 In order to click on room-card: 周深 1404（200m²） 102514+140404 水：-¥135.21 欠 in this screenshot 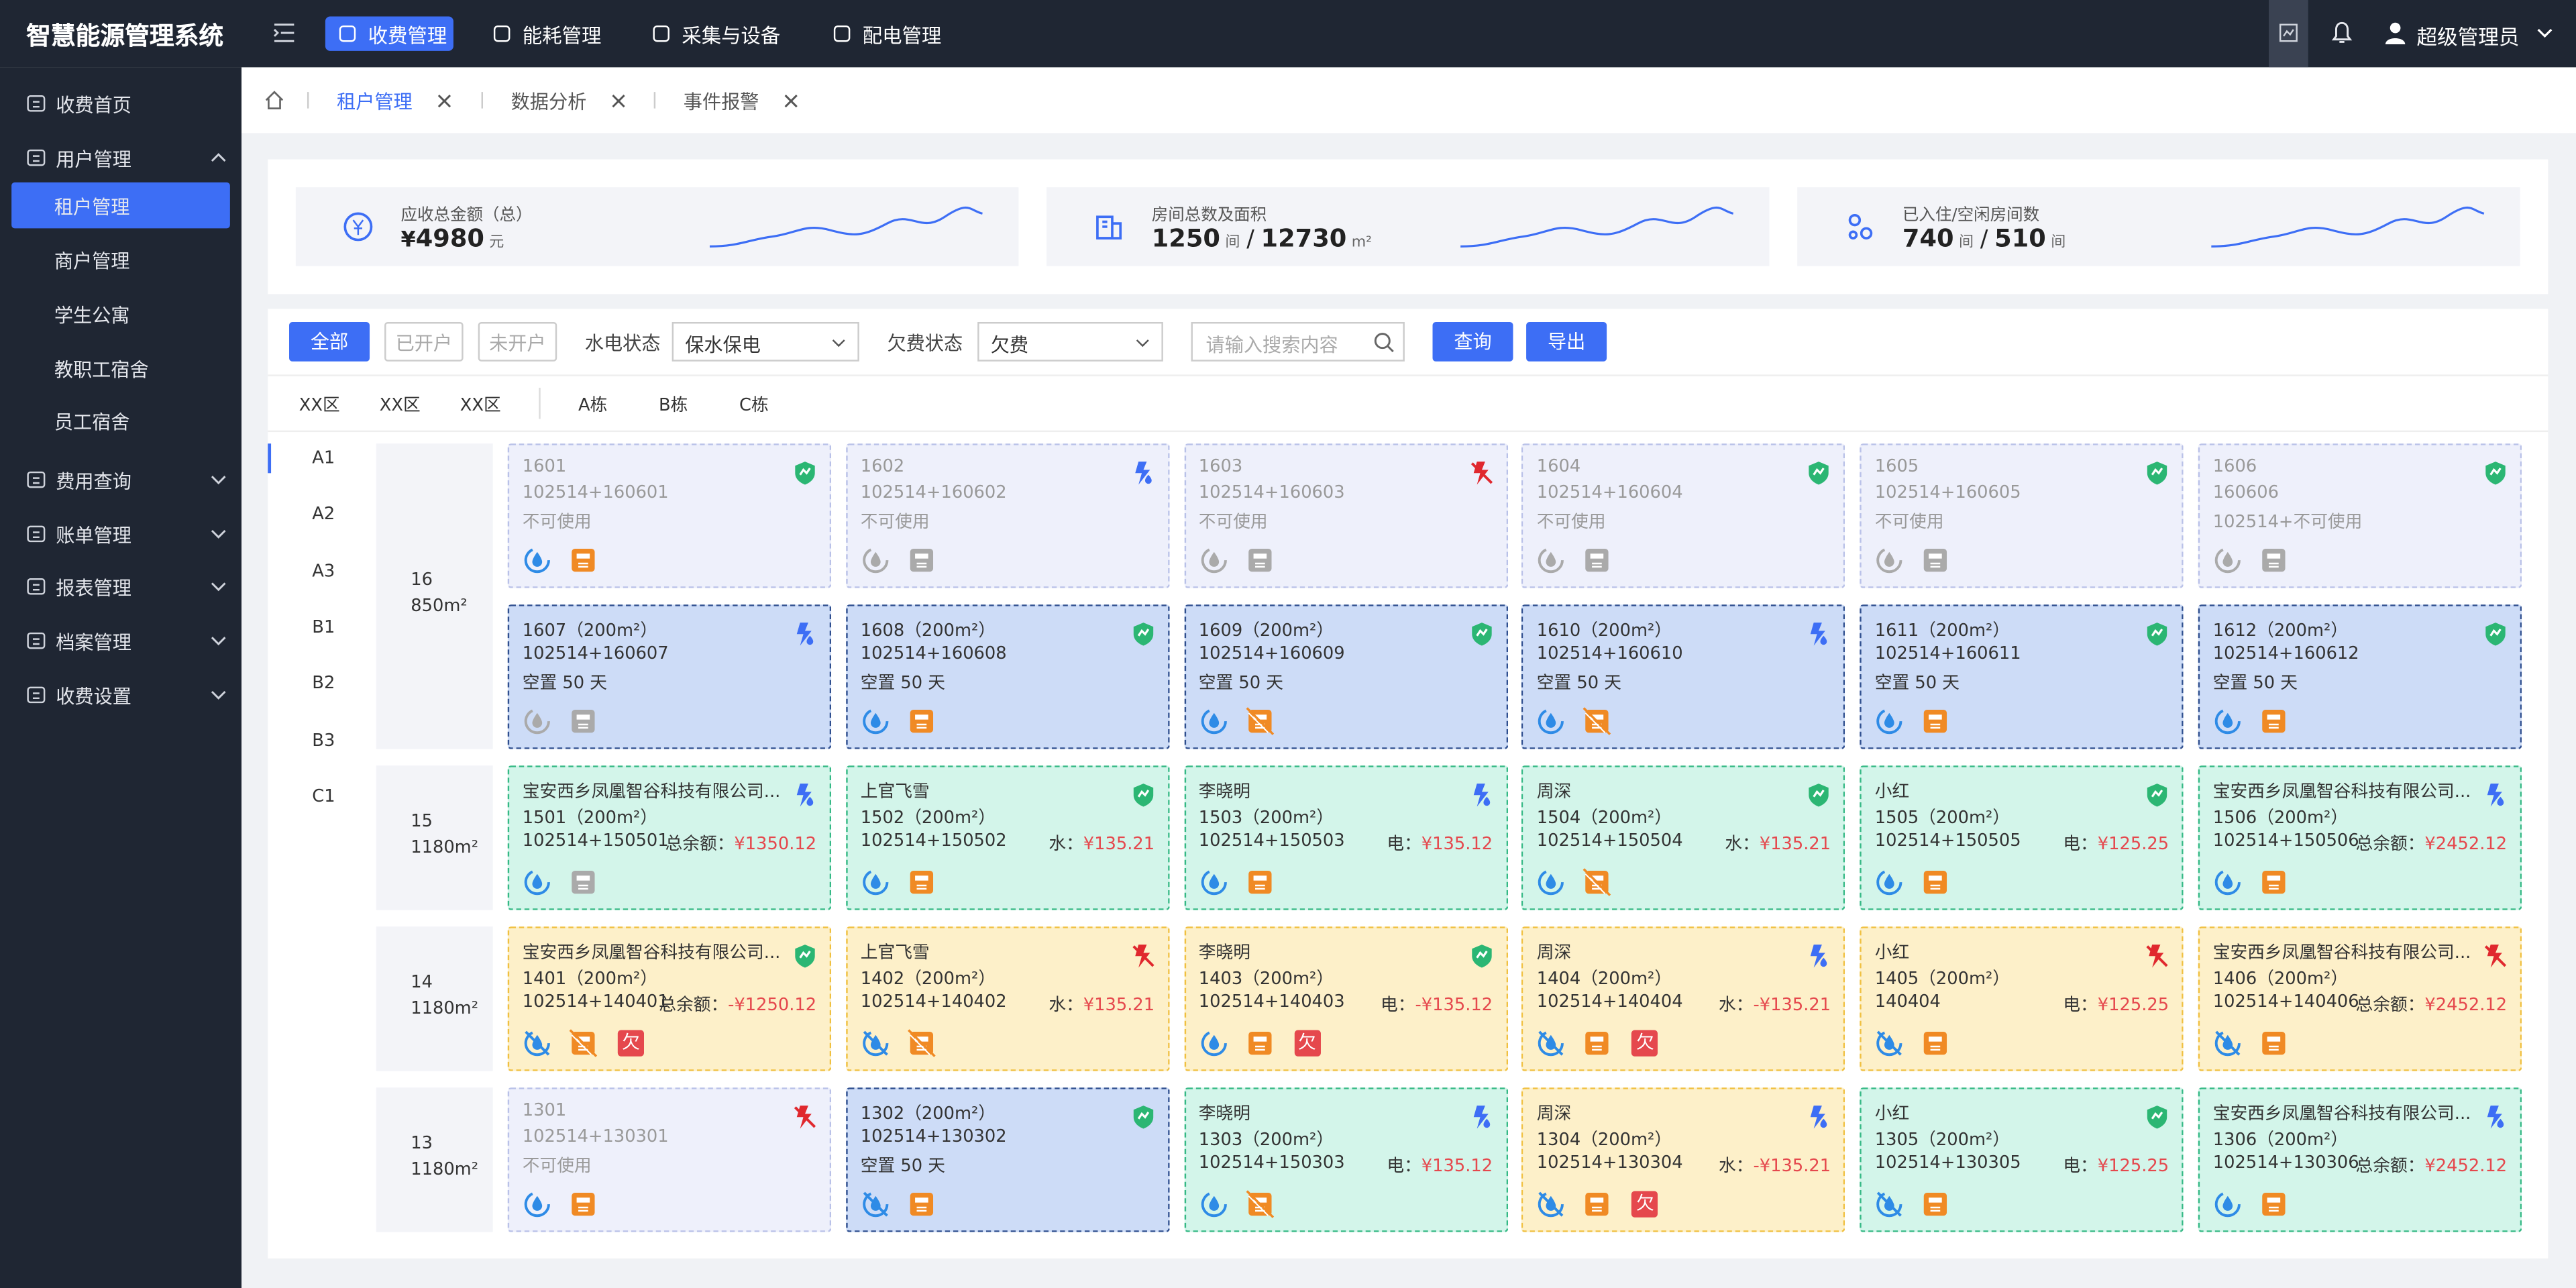, I will do `click(1683, 998)`.